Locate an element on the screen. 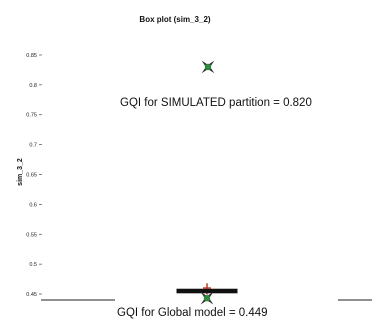 This screenshot has width=378, height=322. y-tick-label: 0.65 is located at coordinates (31, 176).